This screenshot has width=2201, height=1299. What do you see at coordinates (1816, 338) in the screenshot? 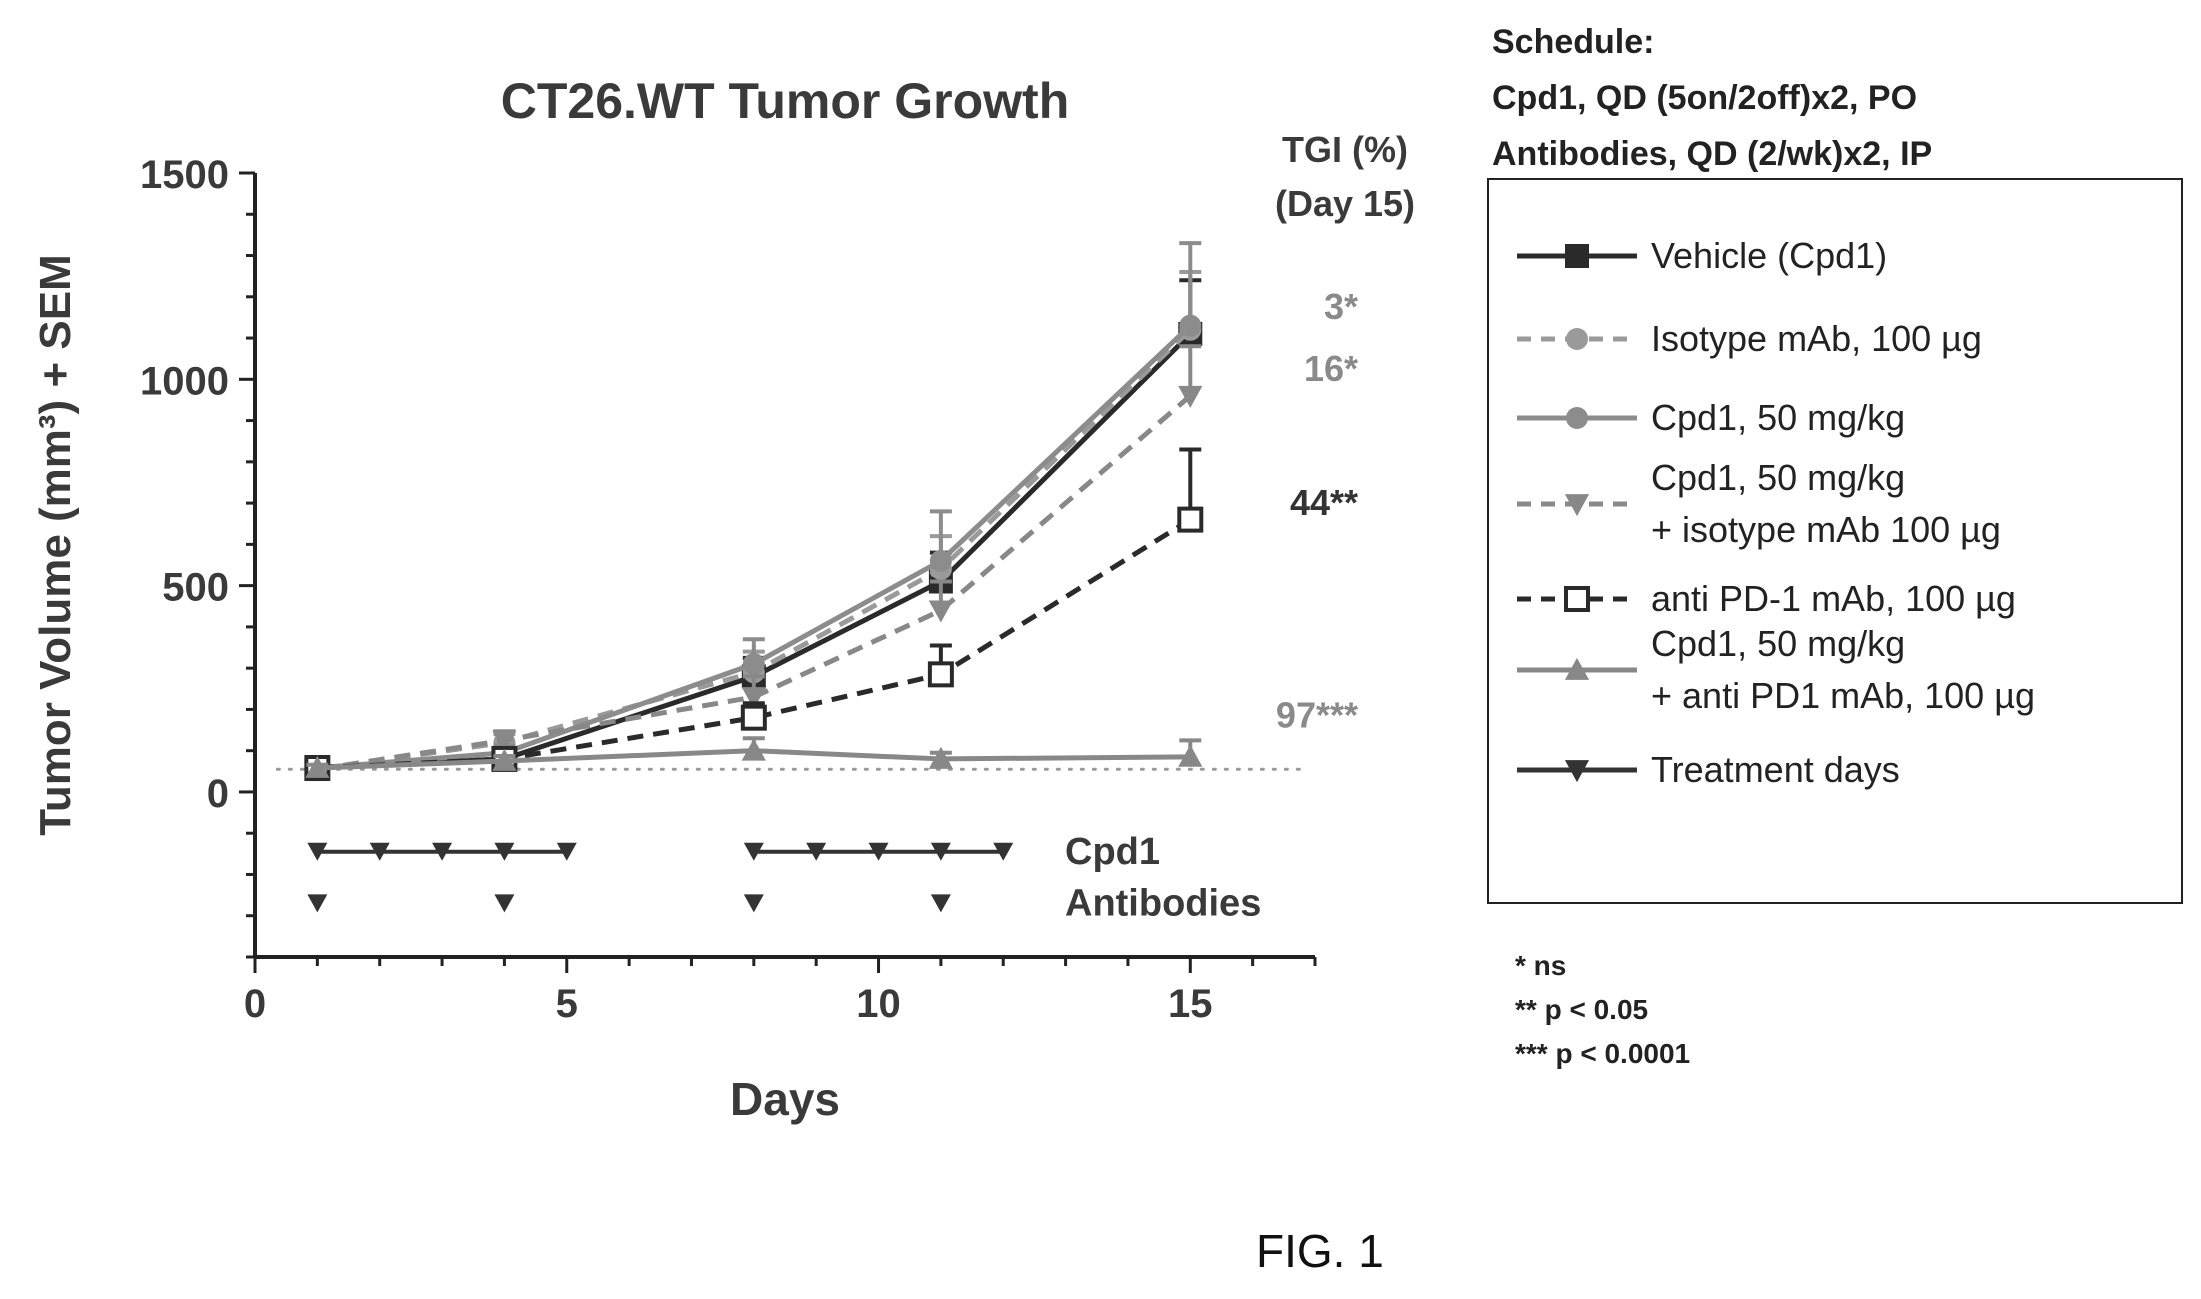
I see `legend-label: Isotype mAb, 100 µg` at bounding box center [1816, 338].